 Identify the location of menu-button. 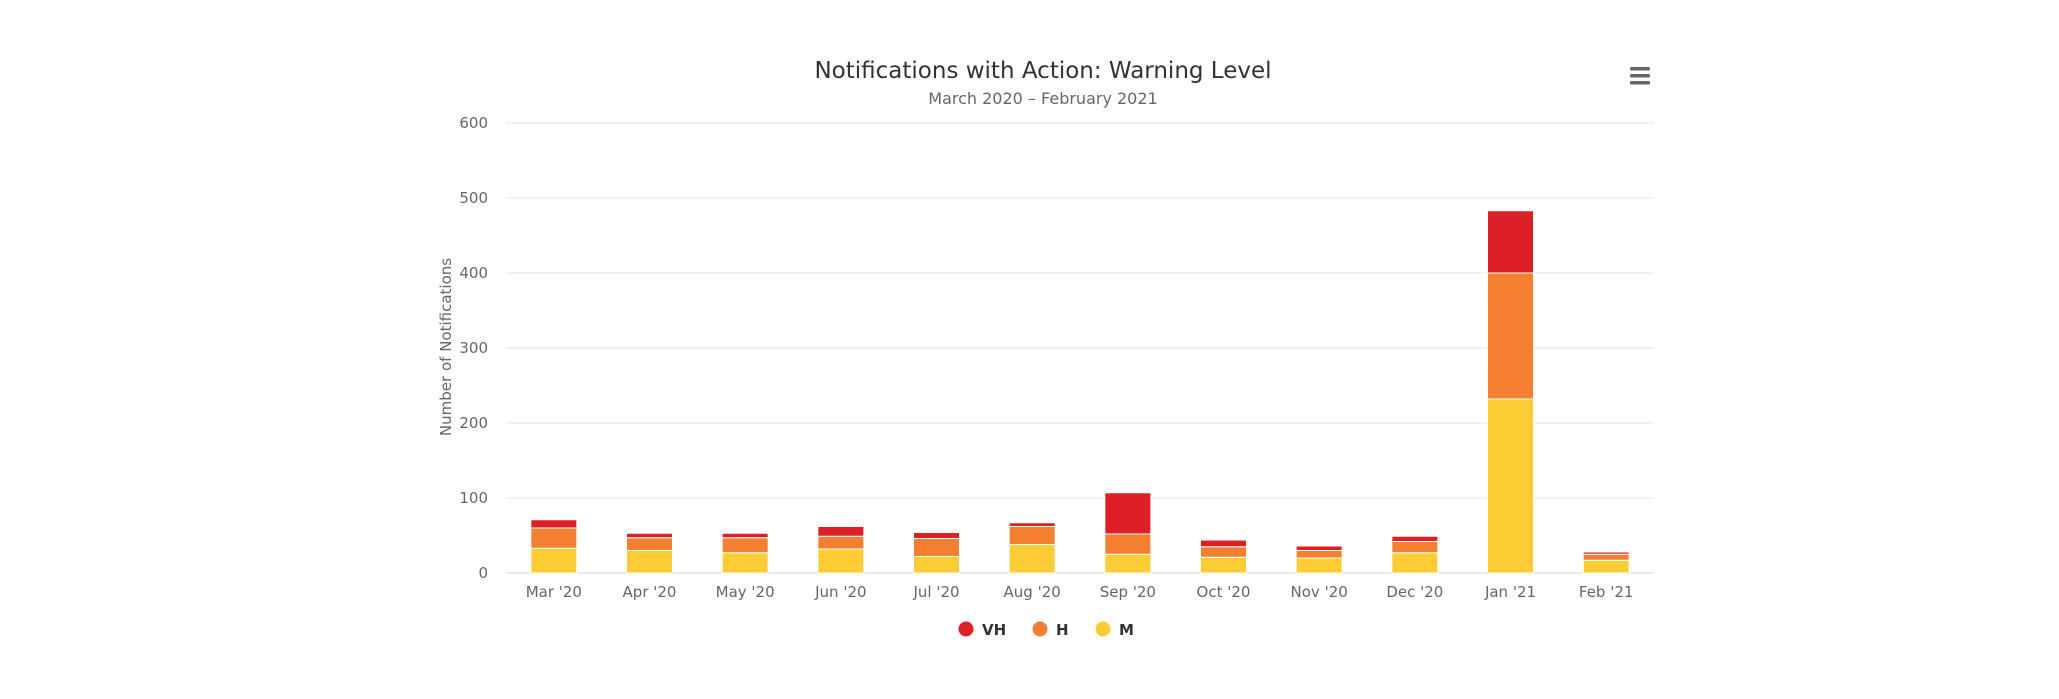
(1640, 75).